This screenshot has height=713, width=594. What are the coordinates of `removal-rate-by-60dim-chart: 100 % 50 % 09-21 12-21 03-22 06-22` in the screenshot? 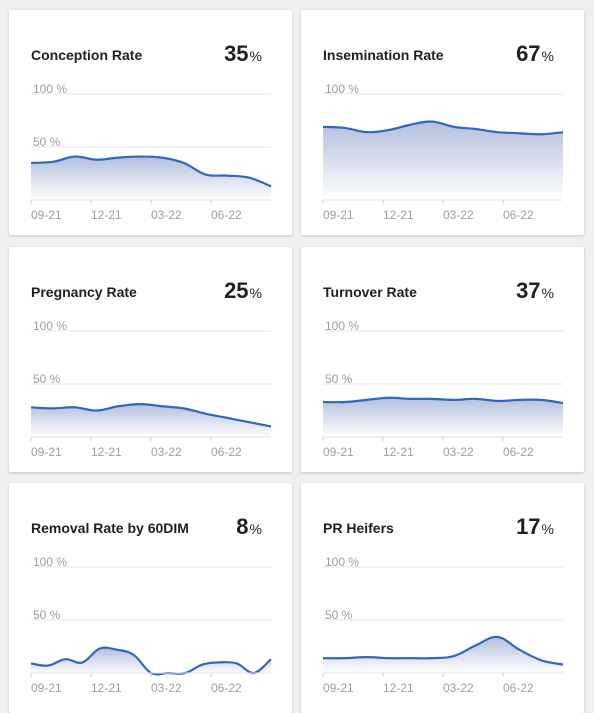 It's located at (151, 625).